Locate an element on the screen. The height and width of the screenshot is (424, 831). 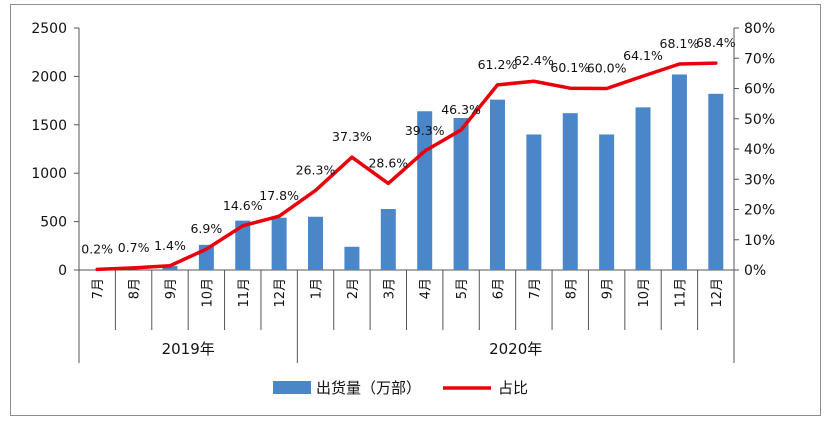
category-label: 4月 is located at coordinates (426, 288).